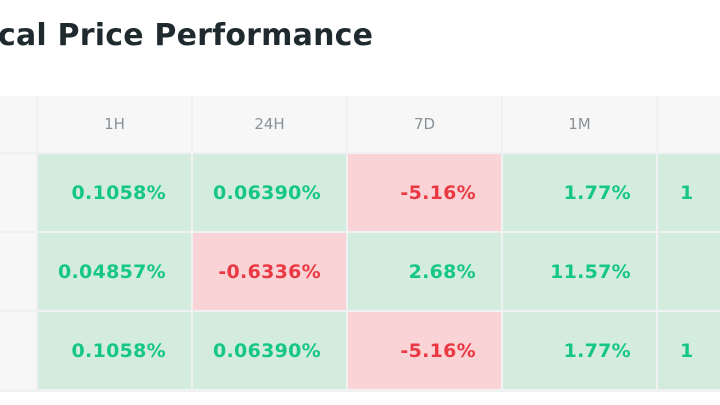 This screenshot has width=720, height=405. What do you see at coordinates (579, 271) in the screenshot?
I see `value-cell: 11.57%` at bounding box center [579, 271].